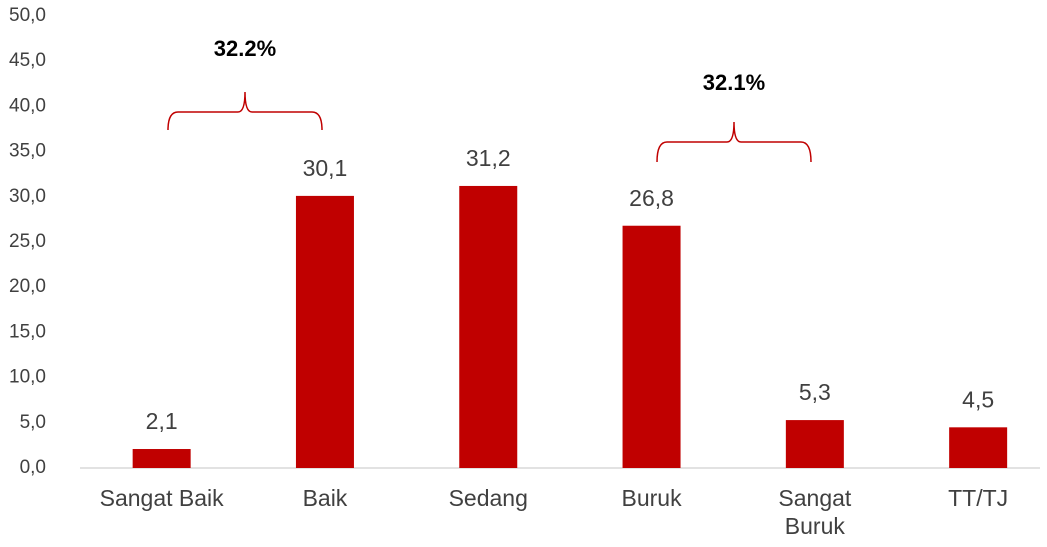 The height and width of the screenshot is (547, 1047). Describe the element at coordinates (245, 48) in the screenshot. I see `annotation: 32.2%` at that location.